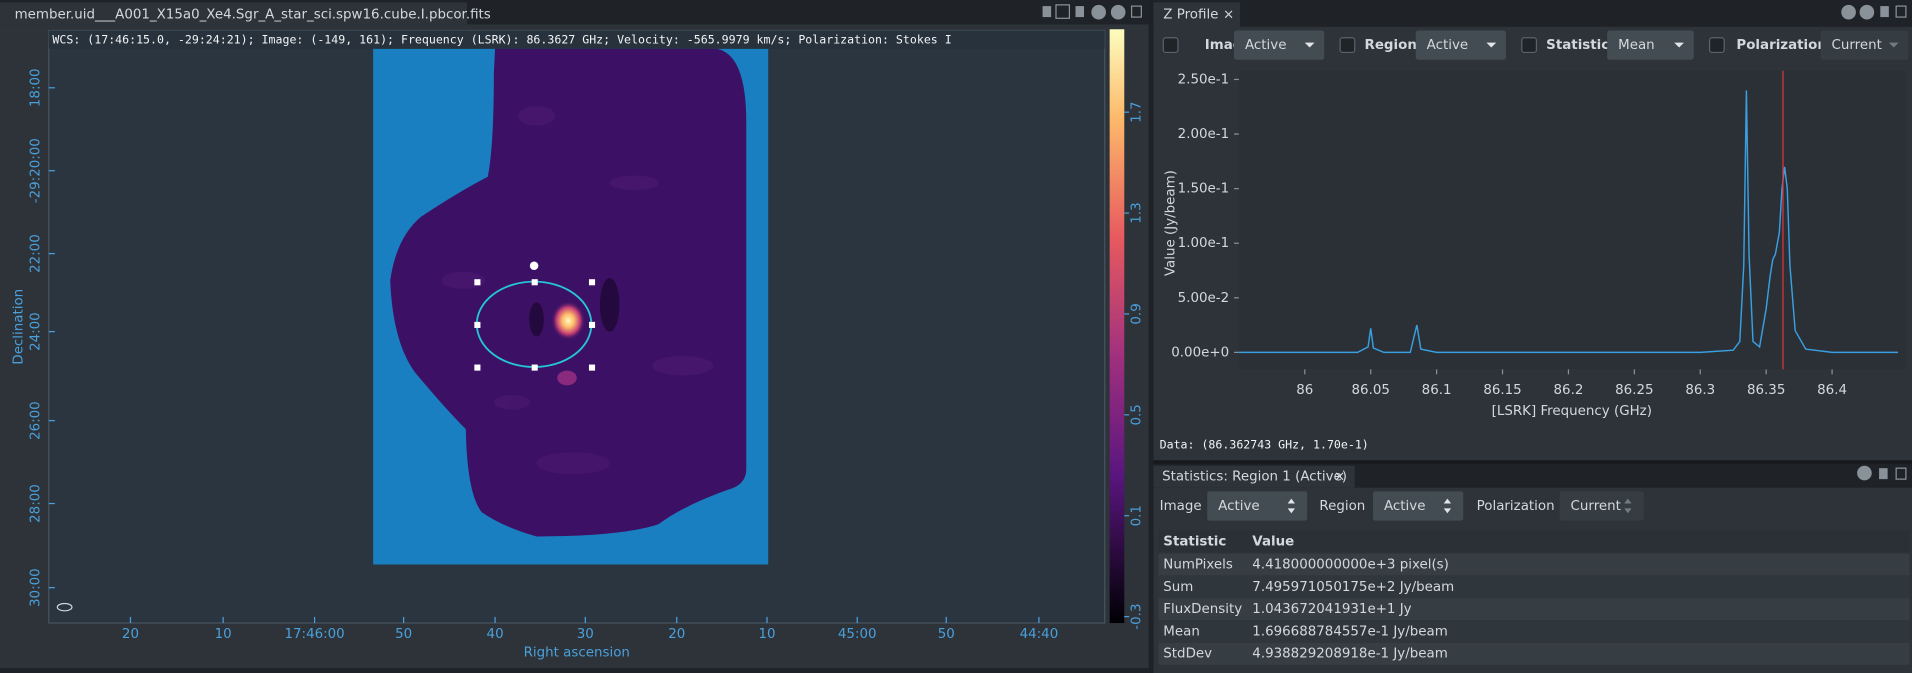 The width and height of the screenshot is (1912, 673). What do you see at coordinates (64, 607) in the screenshot?
I see `beam` at bounding box center [64, 607].